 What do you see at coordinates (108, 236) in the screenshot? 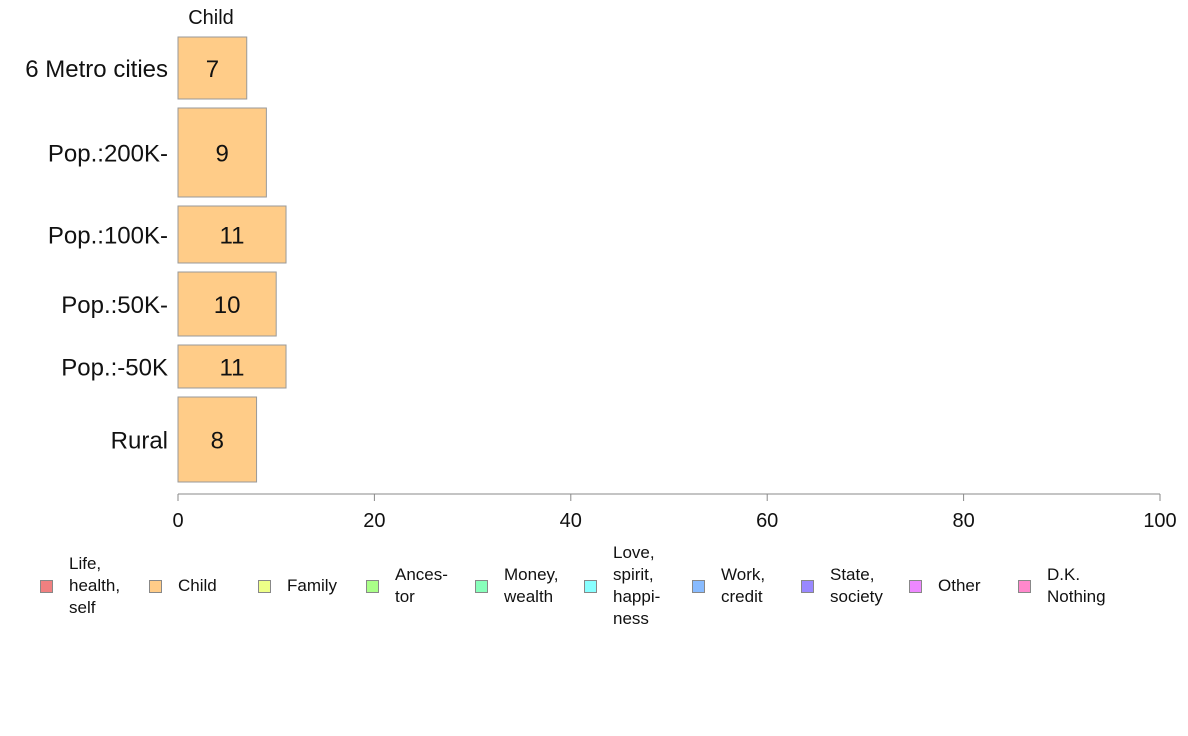
I see `category-label: Pop.:100K-` at bounding box center [108, 236].